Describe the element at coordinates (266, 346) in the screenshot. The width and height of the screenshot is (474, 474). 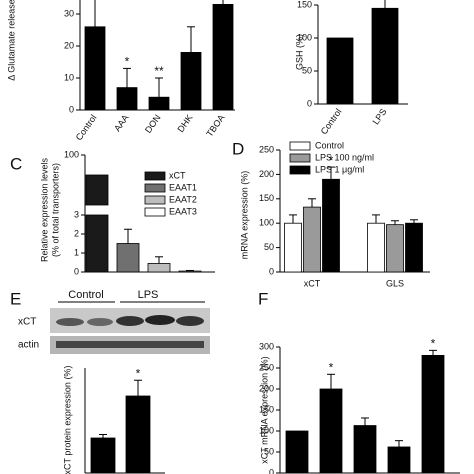
I see `y-tick-label: 300` at that location.